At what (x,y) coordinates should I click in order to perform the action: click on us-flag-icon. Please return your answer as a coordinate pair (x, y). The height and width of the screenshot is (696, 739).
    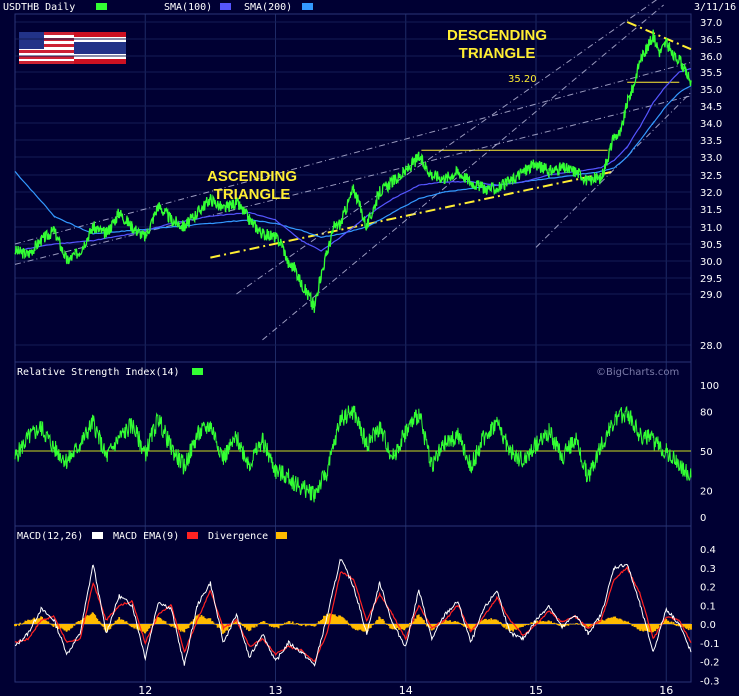
    Looking at the image, I should click on (46, 48).